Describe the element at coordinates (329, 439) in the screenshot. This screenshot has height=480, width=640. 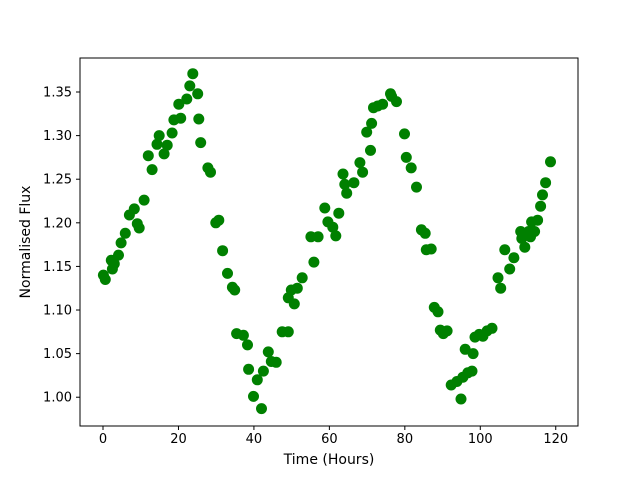
I see `x-tick-label: 60` at that location.